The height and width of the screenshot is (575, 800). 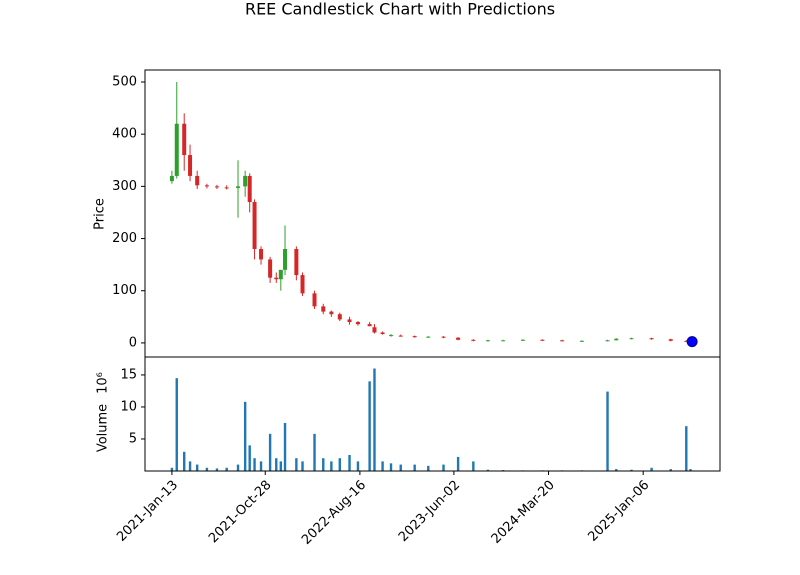 I want to click on volume-y-tick-label: 15, so click(x=128, y=374).